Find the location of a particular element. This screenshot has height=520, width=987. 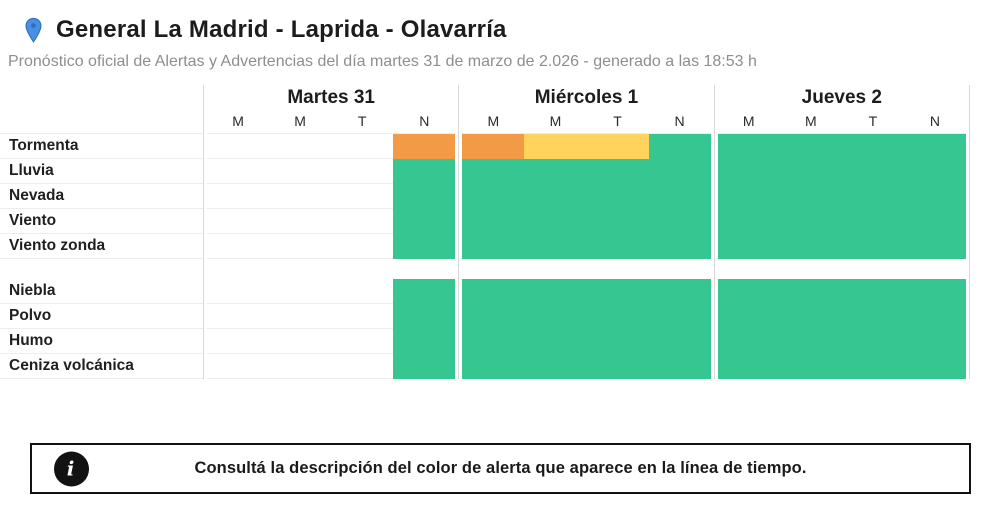

table-row: Viento zonda is located at coordinates (485, 246).